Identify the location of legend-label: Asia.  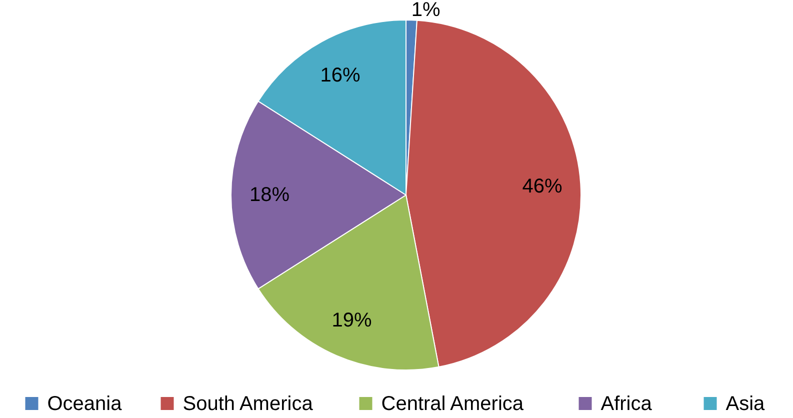
(746, 404).